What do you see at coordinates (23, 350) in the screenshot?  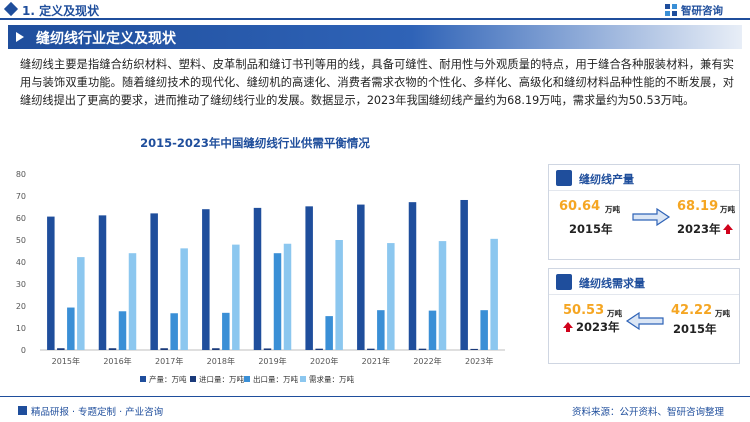 I see `y-tick-label: 0` at bounding box center [23, 350].